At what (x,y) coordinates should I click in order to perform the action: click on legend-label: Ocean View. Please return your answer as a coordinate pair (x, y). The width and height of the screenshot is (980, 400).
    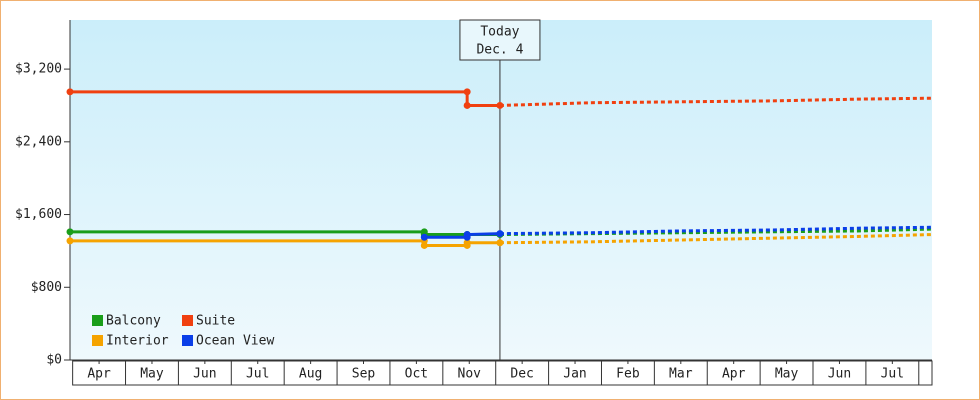
    Looking at the image, I should click on (235, 341).